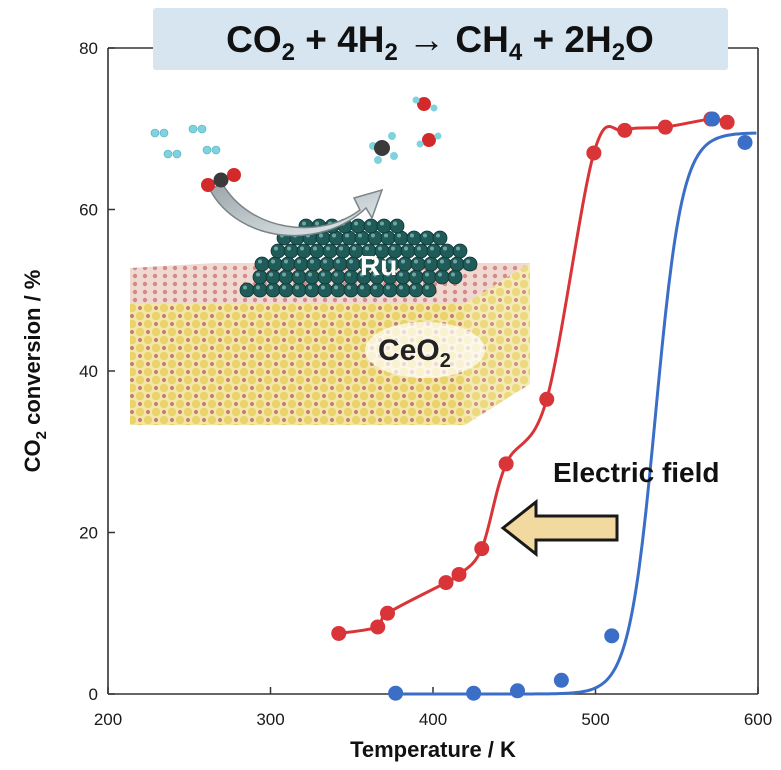  Describe the element at coordinates (88, 48) in the screenshot. I see `y-tick-label: 80` at that location.